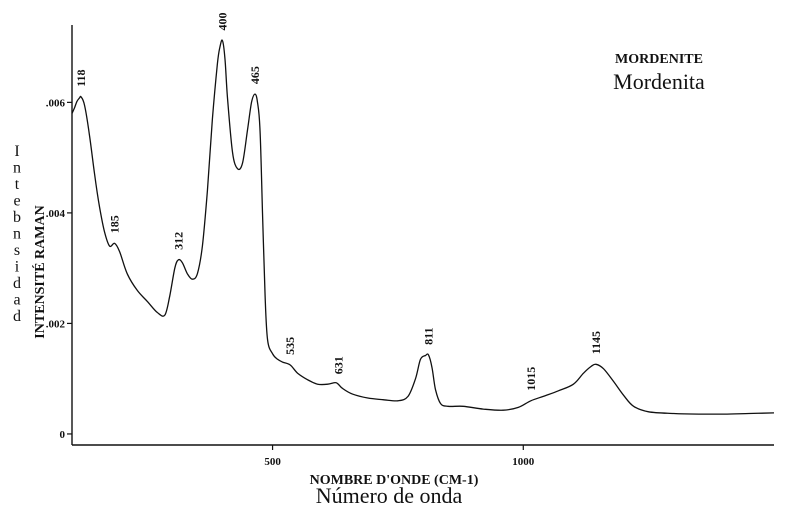 This screenshot has width=800, height=507. Describe the element at coordinates (290, 346) in the screenshot. I see `peak-label: 535` at that location.